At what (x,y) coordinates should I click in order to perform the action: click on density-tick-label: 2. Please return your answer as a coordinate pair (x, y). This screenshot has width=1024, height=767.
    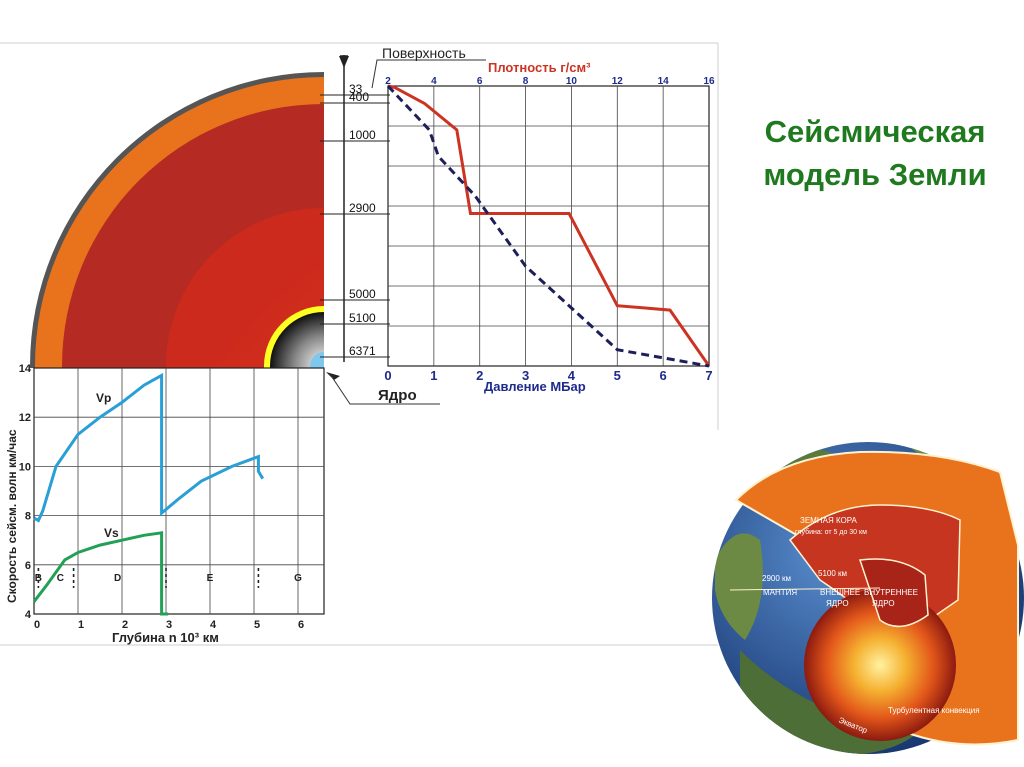
    Looking at the image, I should click on (388, 81).